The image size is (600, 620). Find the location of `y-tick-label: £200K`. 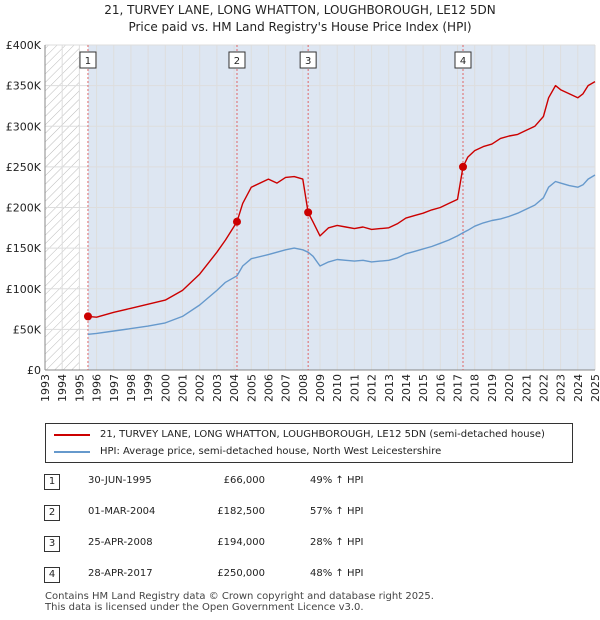

y-tick-label: £200K is located at coordinates (24, 208).